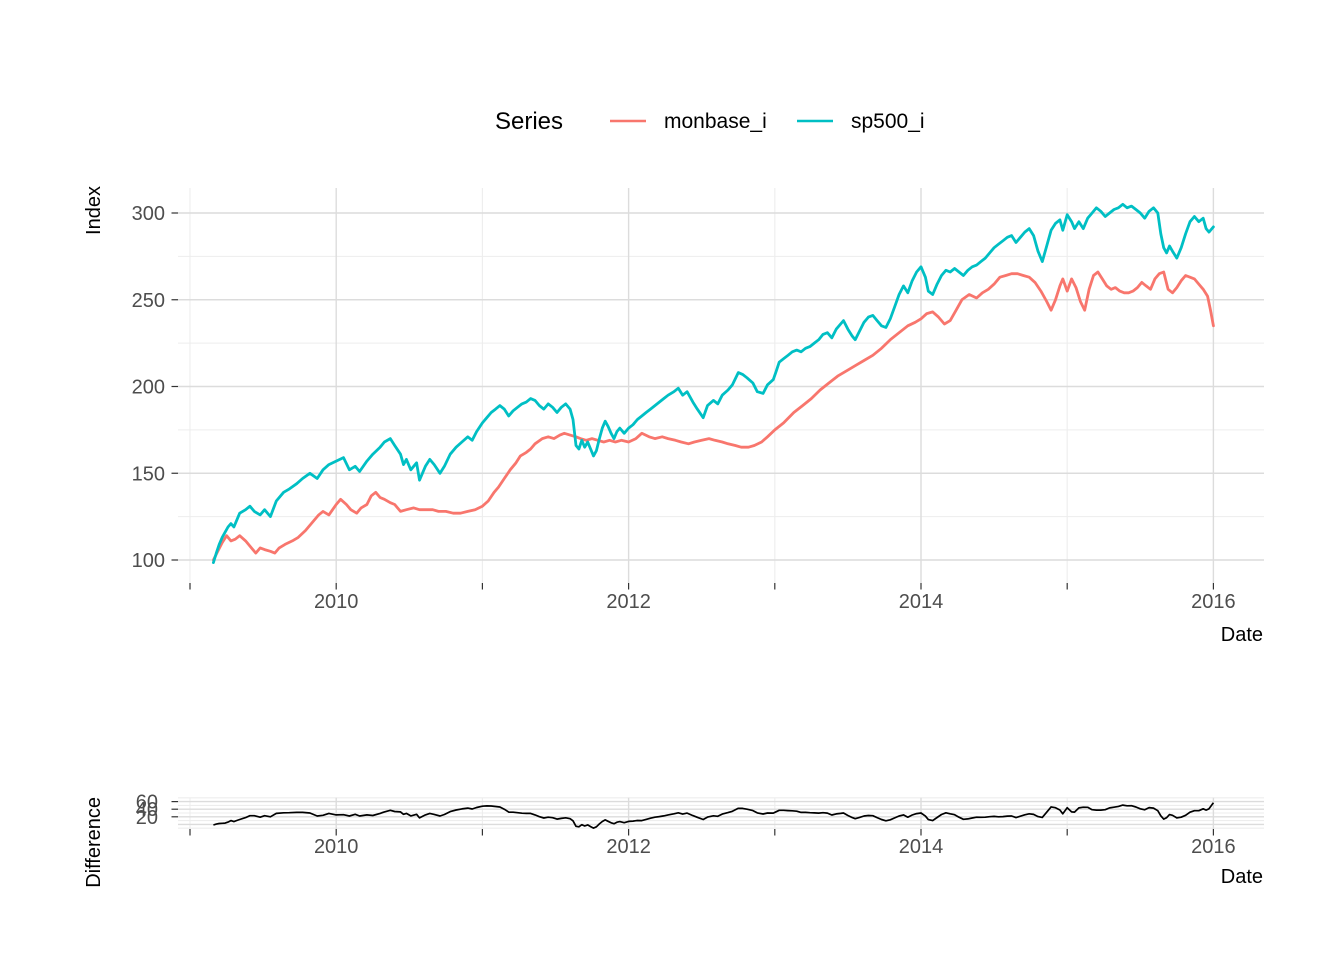  What do you see at coordinates (94, 842) in the screenshot?
I see `y-axis-title-difference: Difference` at bounding box center [94, 842].